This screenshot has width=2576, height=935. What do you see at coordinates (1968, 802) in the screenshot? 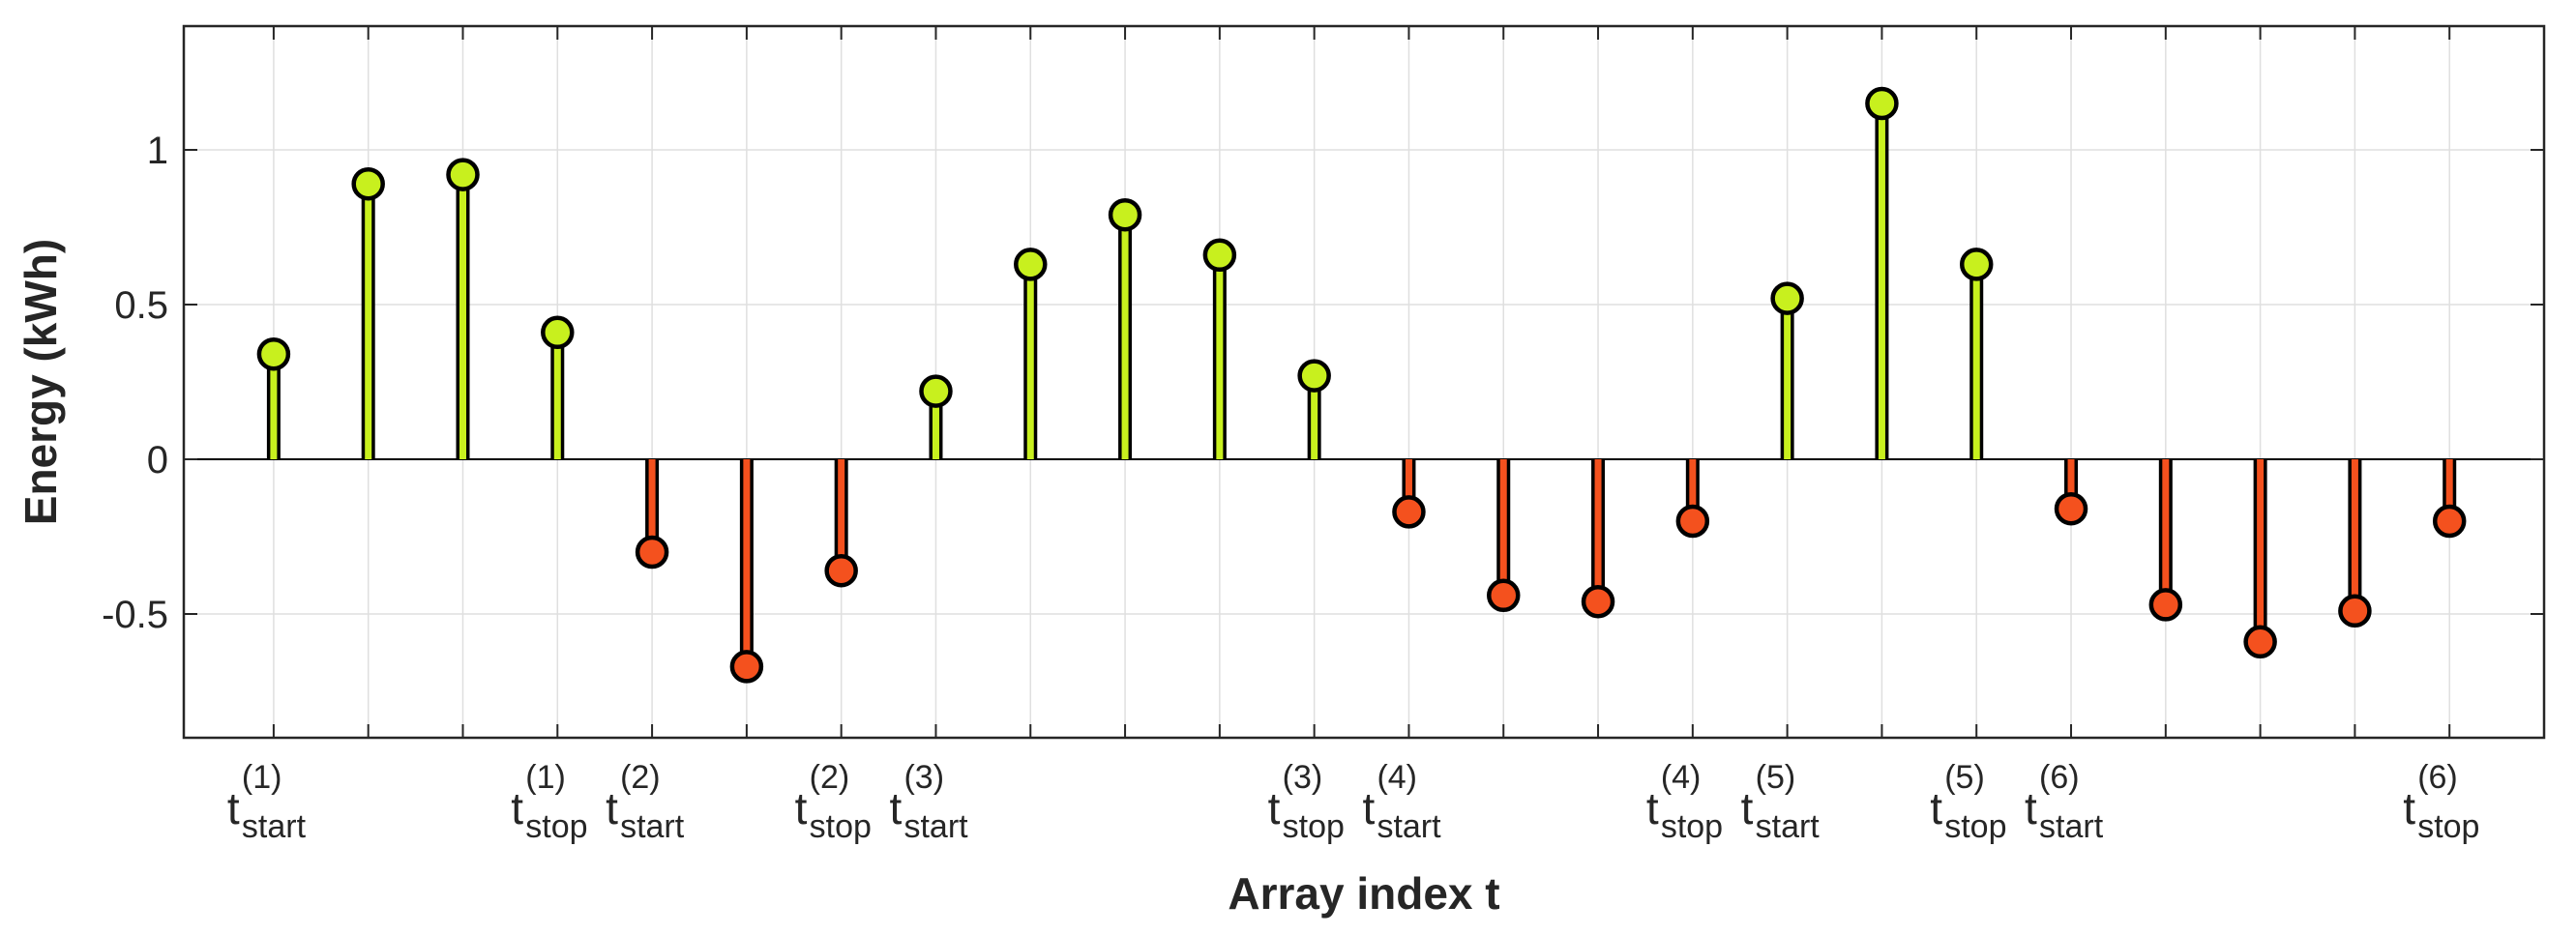
I see `x-marker-label: t(5) stop` at bounding box center [1968, 802].